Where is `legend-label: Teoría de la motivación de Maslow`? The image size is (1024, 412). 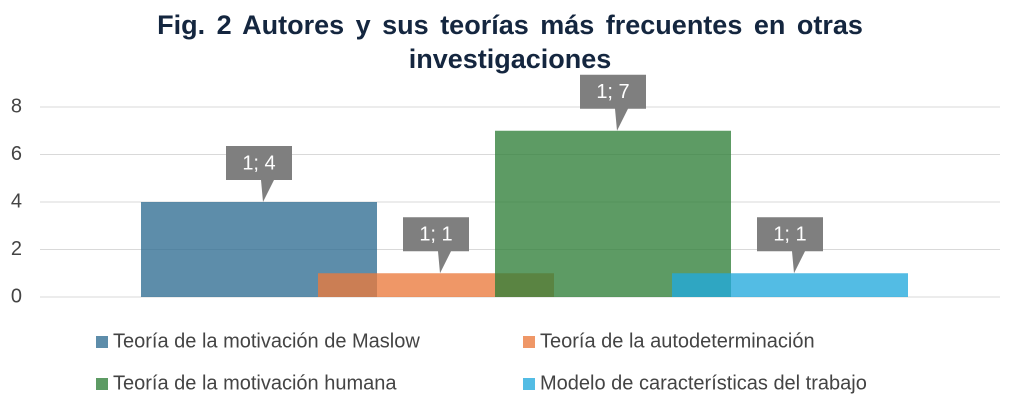 legend-label: Teoría de la motivación de Maslow is located at coordinates (266, 341).